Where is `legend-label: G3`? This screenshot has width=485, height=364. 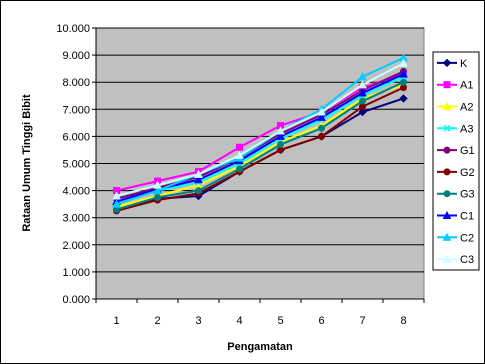
legend-label: G3 is located at coordinates (467, 195).